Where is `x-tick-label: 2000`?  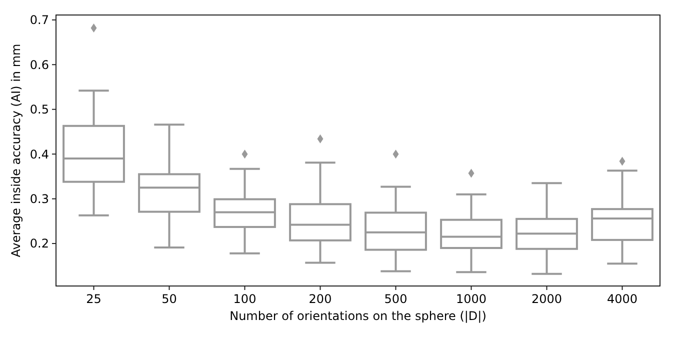 x-tick-label: 2000 is located at coordinates (546, 299).